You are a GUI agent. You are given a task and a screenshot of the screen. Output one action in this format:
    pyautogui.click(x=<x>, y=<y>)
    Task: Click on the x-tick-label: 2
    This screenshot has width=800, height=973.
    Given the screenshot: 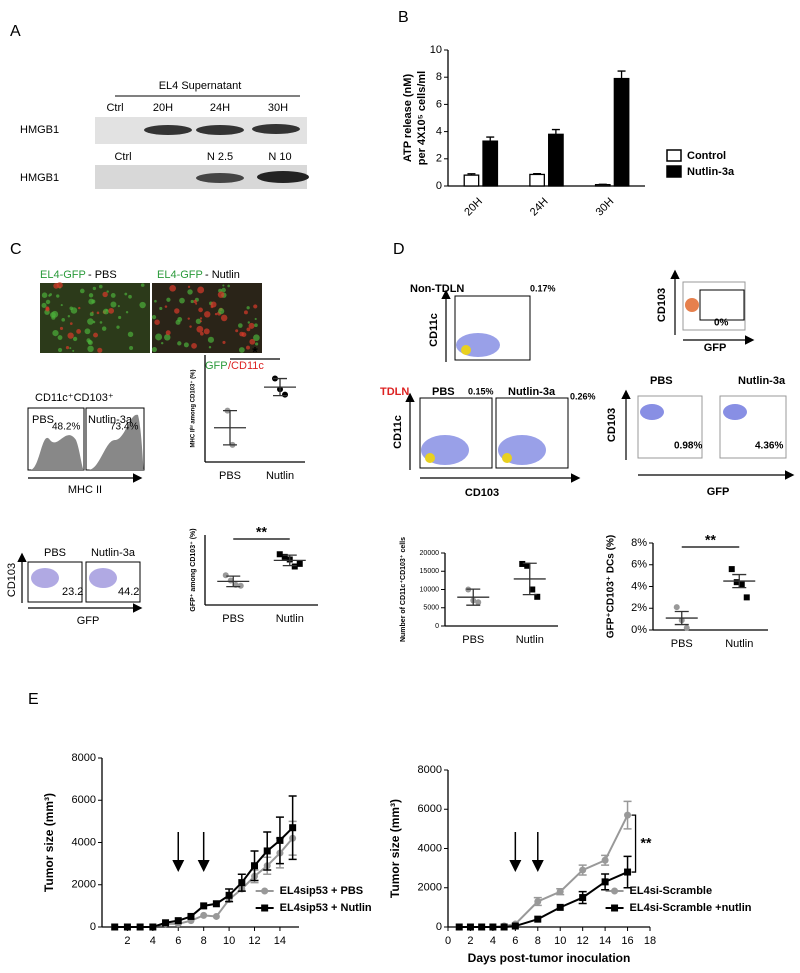 What is the action you would take?
    pyautogui.click(x=470, y=941)
    